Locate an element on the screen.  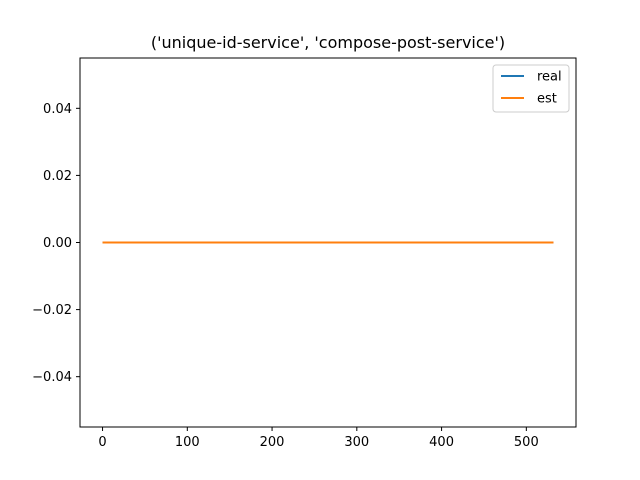
x-tick-label: 500 is located at coordinates (526, 442).